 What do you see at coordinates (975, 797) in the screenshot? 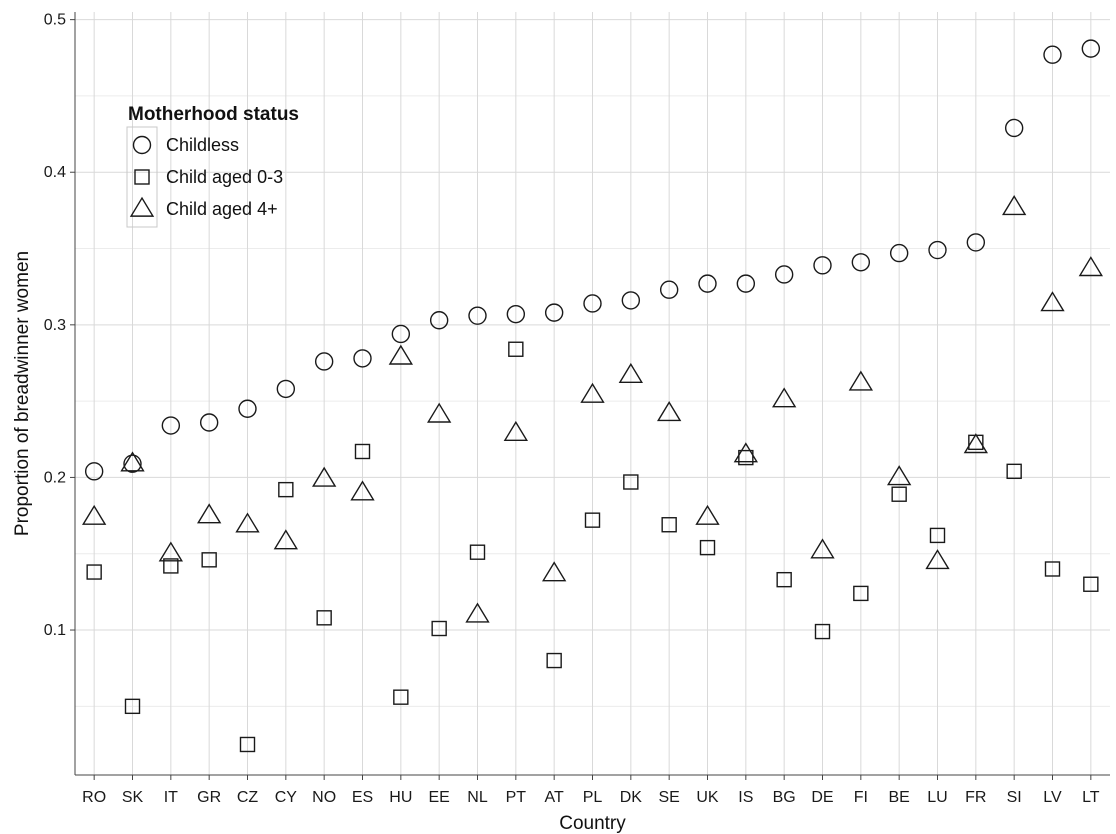
I see `x-tick-label: FR` at bounding box center [975, 797].